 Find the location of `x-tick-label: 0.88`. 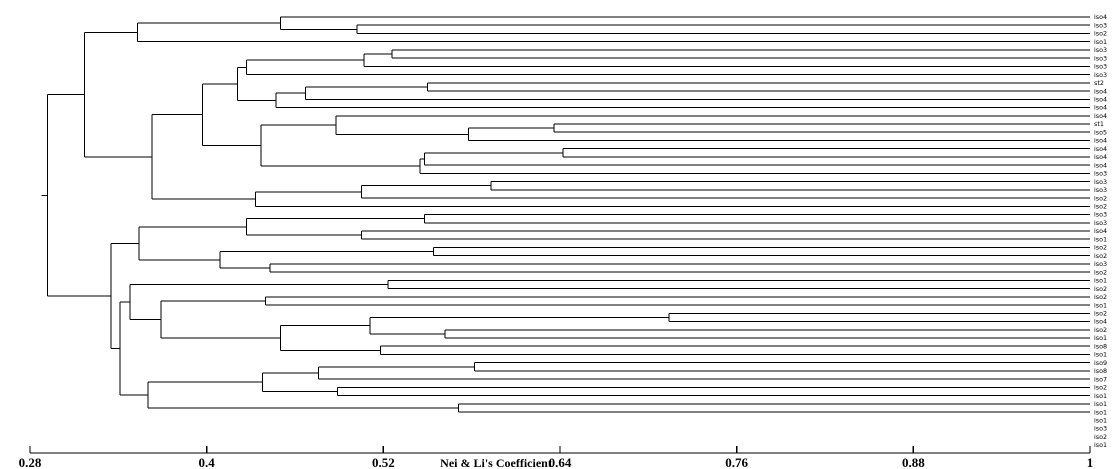

x-tick-label: 0.88 is located at coordinates (913, 462).